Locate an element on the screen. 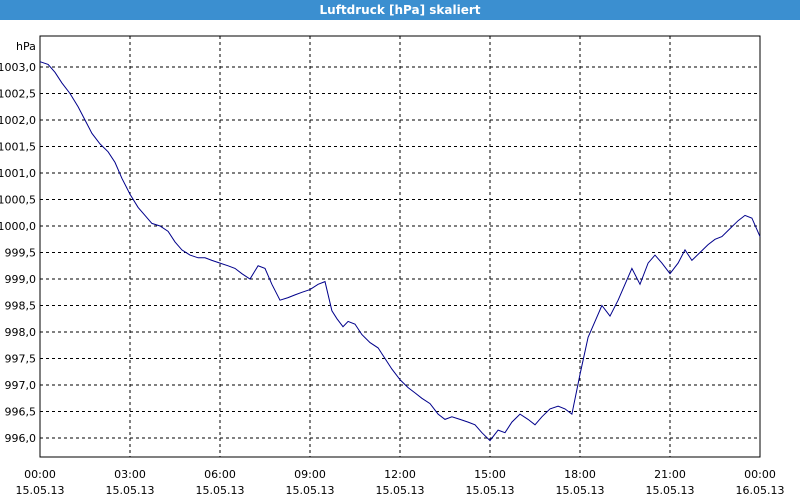 Image resolution: width=800 pixels, height=500 pixels. x-tick-date-label: 16.05.13 is located at coordinates (760, 490).